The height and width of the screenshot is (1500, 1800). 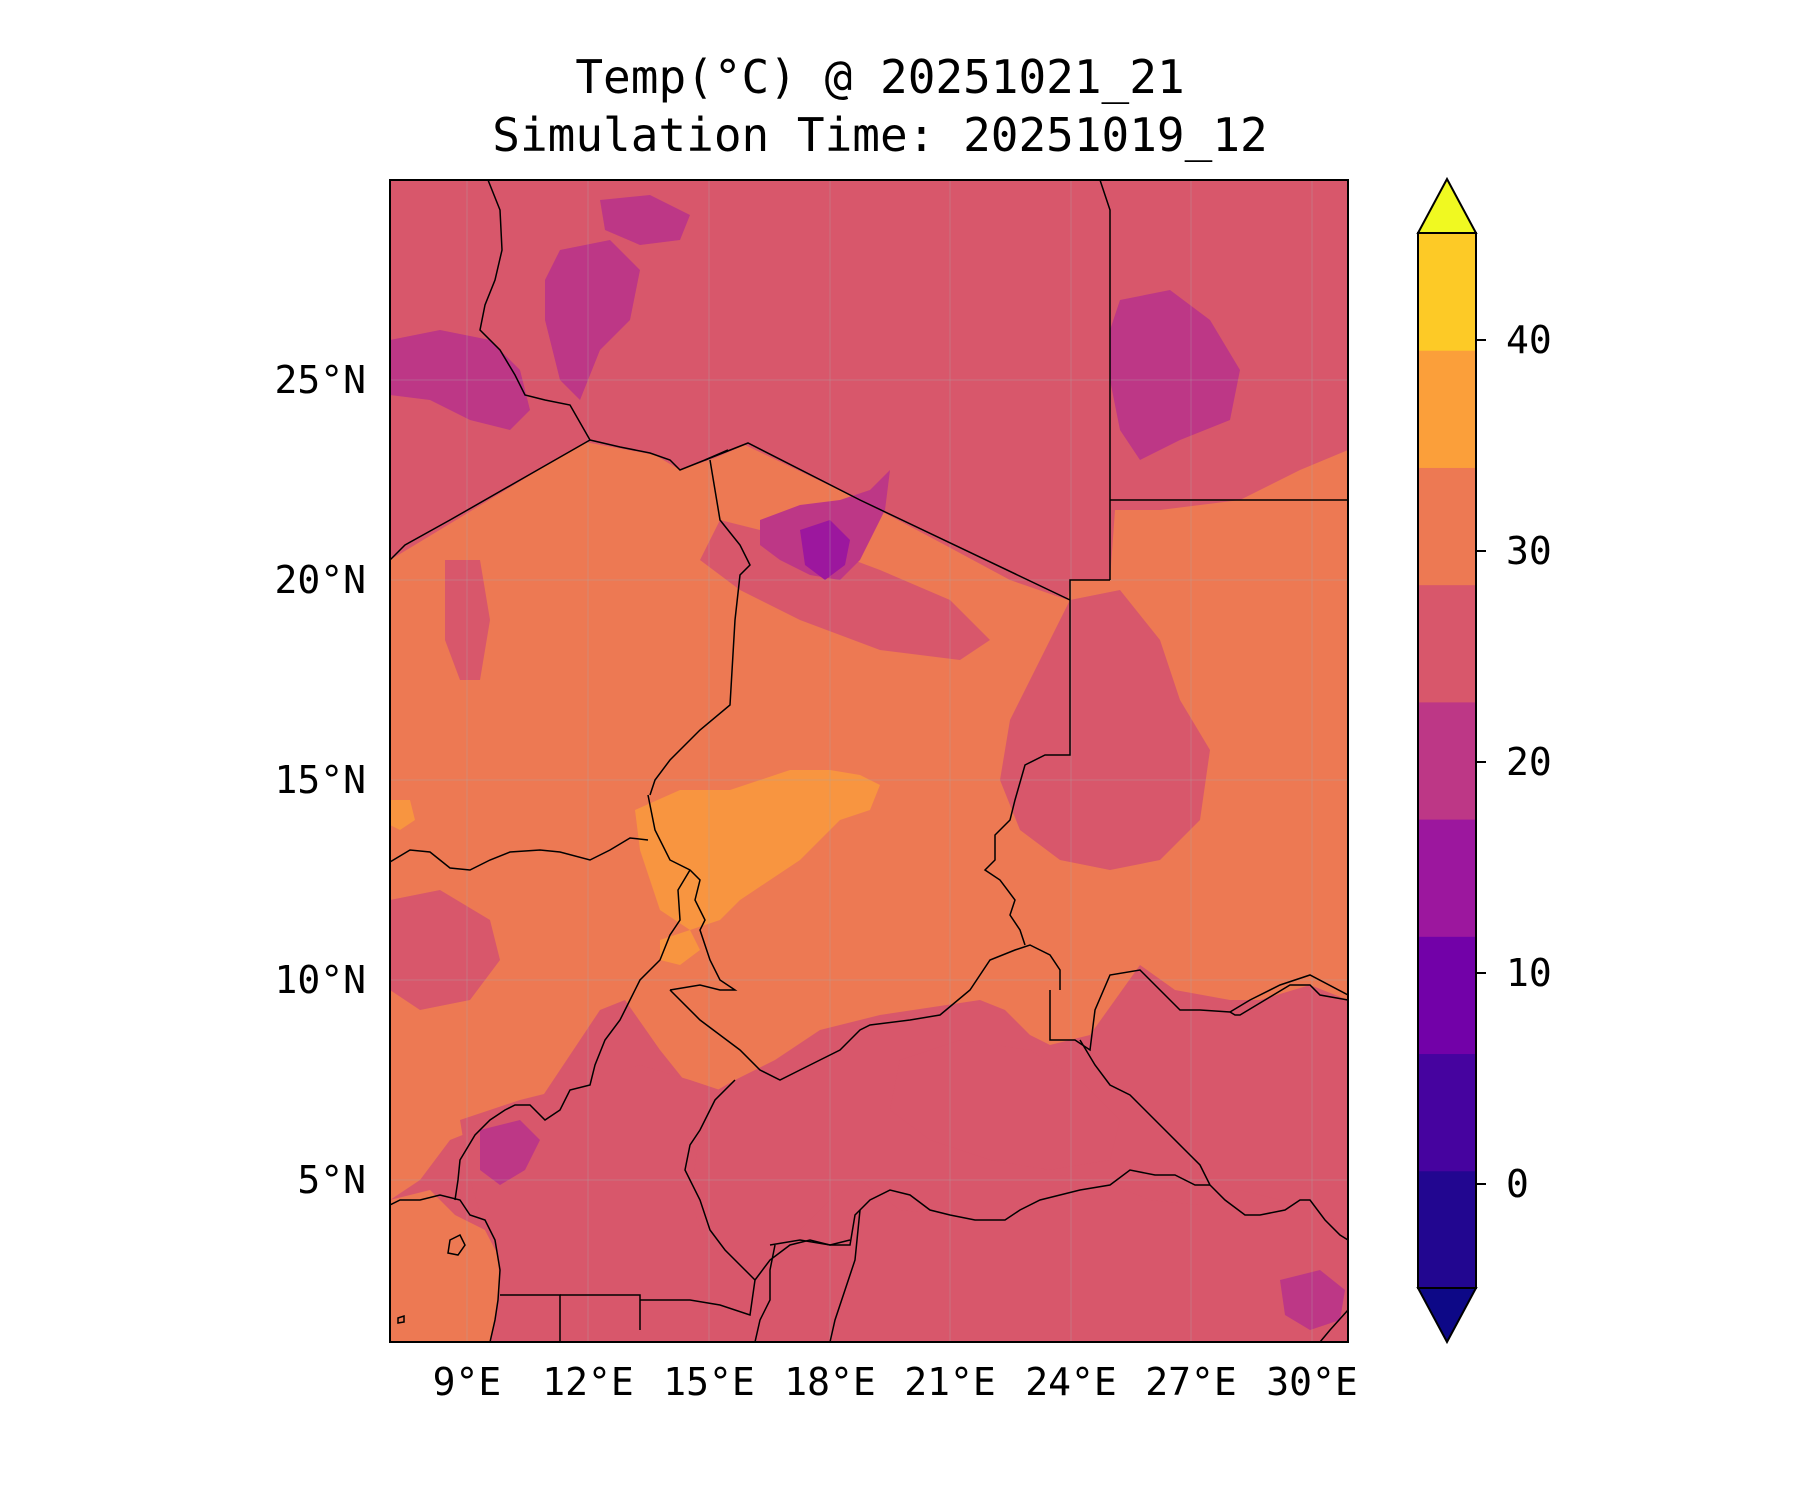 I want to click on warm-zone-southwest, so click(x=445, y=1266).